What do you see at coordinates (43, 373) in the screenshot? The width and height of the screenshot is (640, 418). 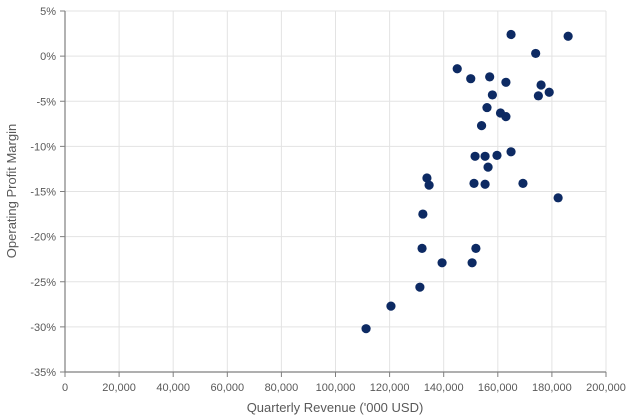 I see `y-tick-label: -35%` at bounding box center [43, 373].